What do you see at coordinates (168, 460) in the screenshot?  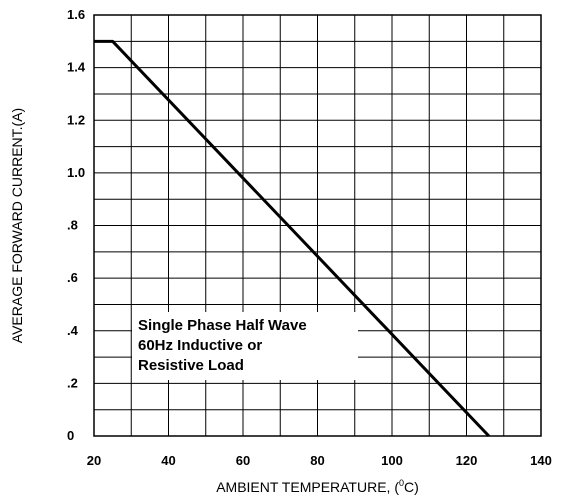 I see `x-tick-label: 40` at bounding box center [168, 460].